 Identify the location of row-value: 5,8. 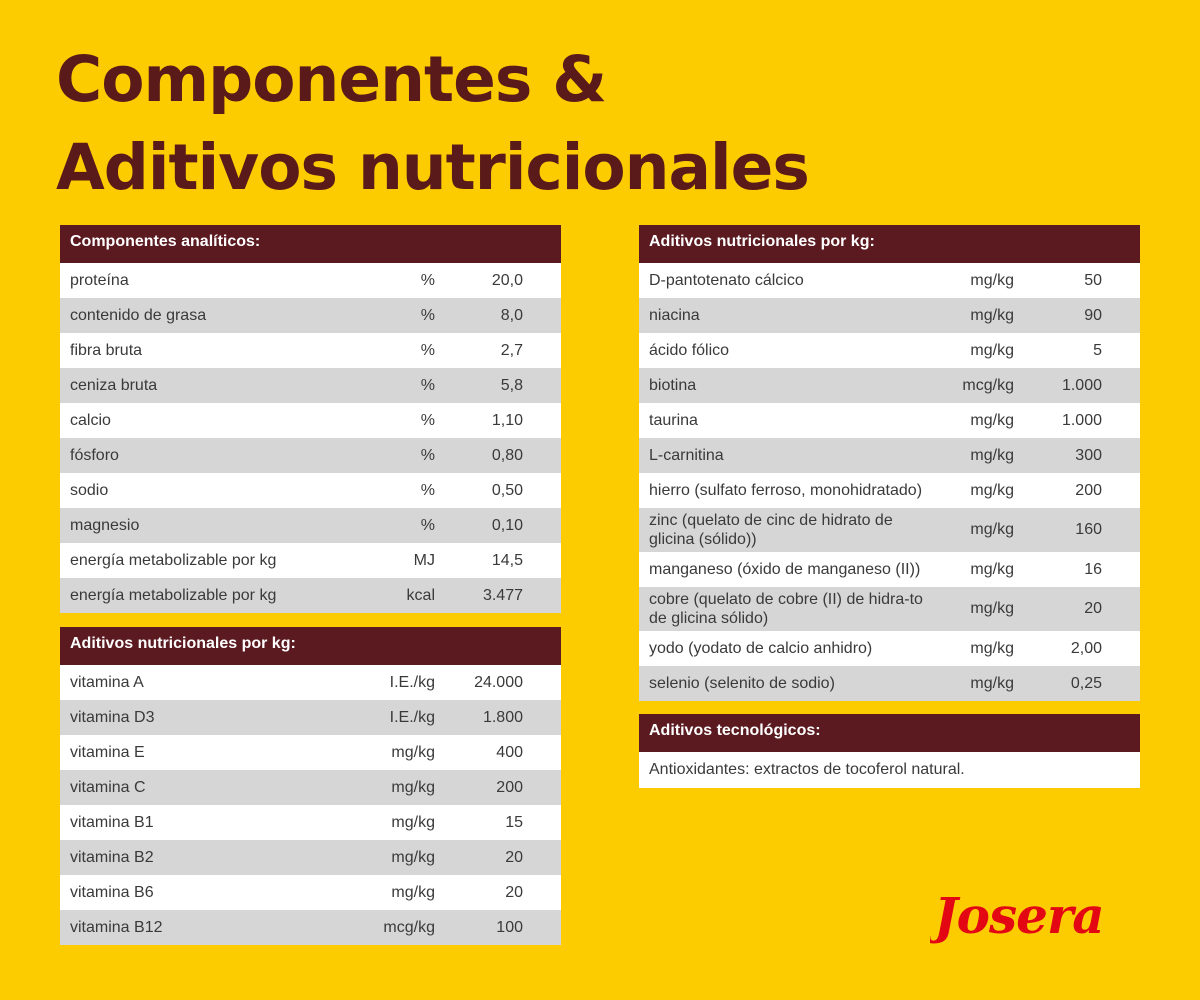
(511, 385).